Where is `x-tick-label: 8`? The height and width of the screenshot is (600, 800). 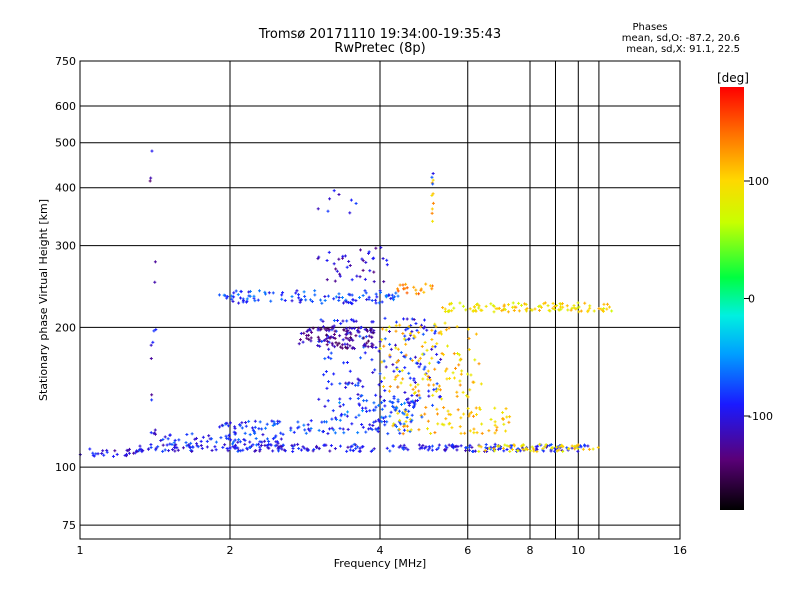
x-tick-label: 8 is located at coordinates (530, 550).